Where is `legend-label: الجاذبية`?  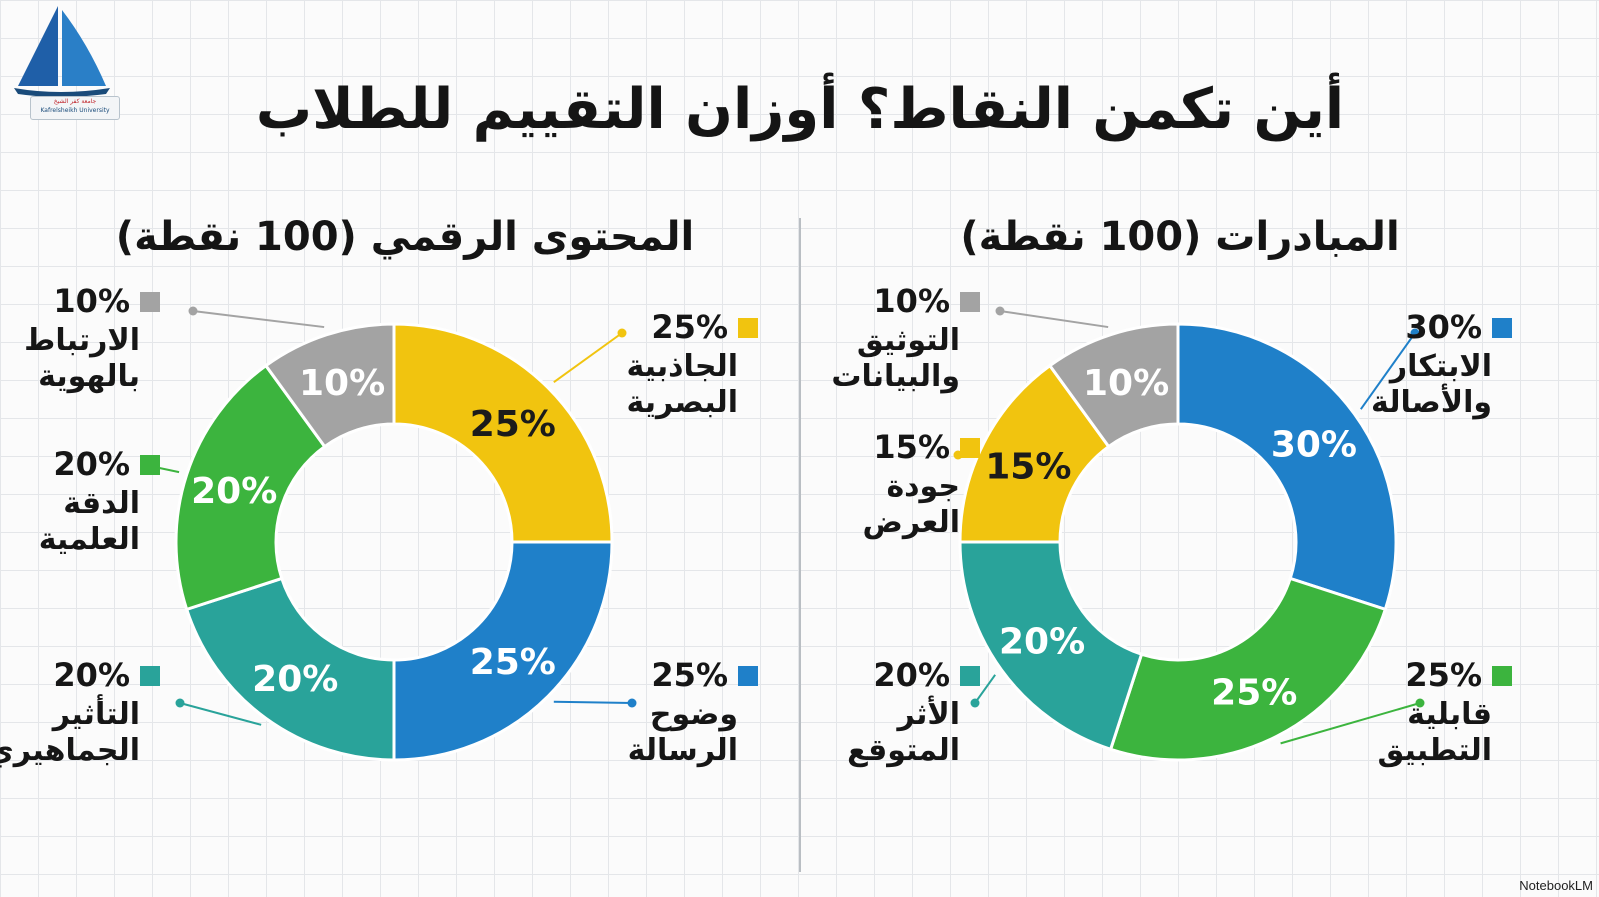 legend-label: الجاذبية is located at coordinates (682, 366).